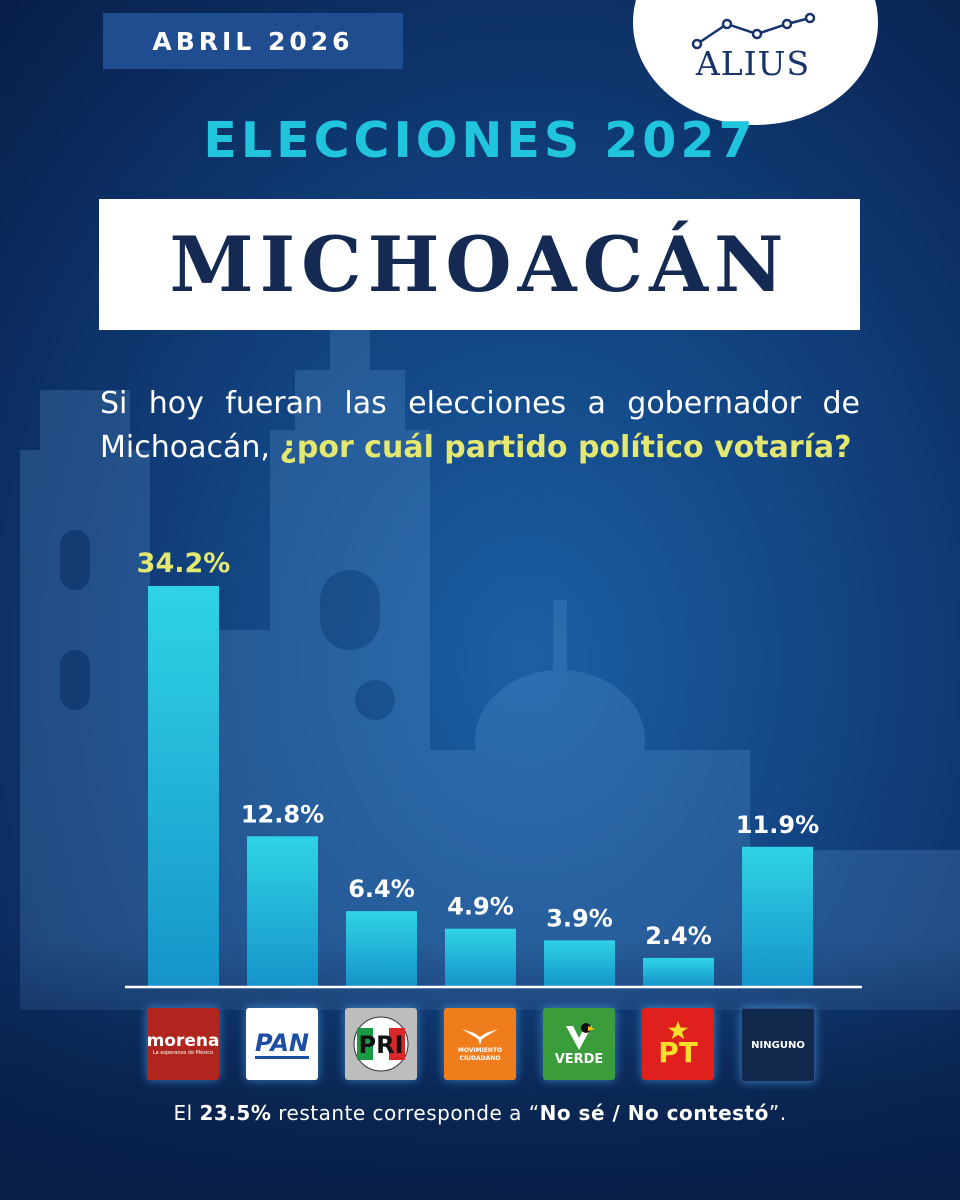 The image size is (960, 1200). Describe the element at coordinates (480, 907) in the screenshot. I see `value-label-movimiento-ciudadano: 4.9%` at that location.